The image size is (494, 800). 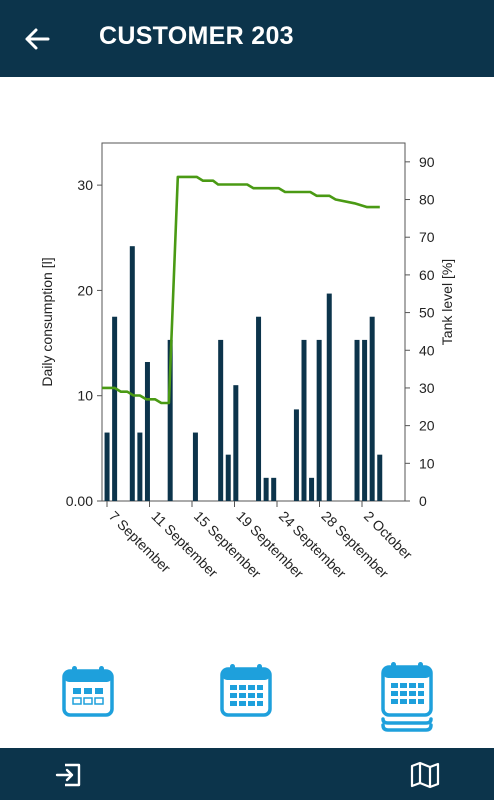 I want to click on tab-month-calendar-icon, so click(x=246, y=690).